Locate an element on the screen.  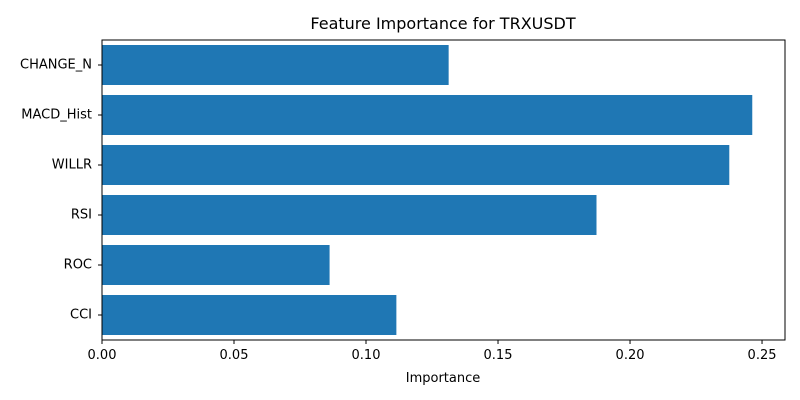
y-tick-label-willr: WILLR is located at coordinates (72, 165).